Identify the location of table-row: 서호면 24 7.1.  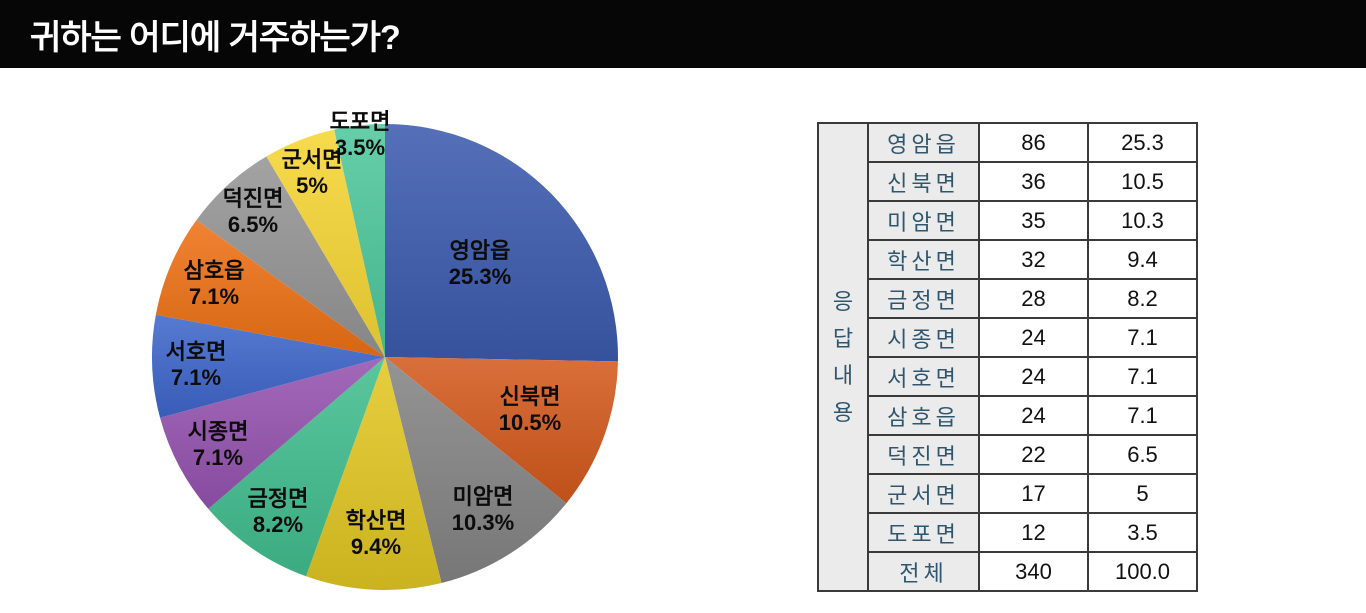
(1008, 376).